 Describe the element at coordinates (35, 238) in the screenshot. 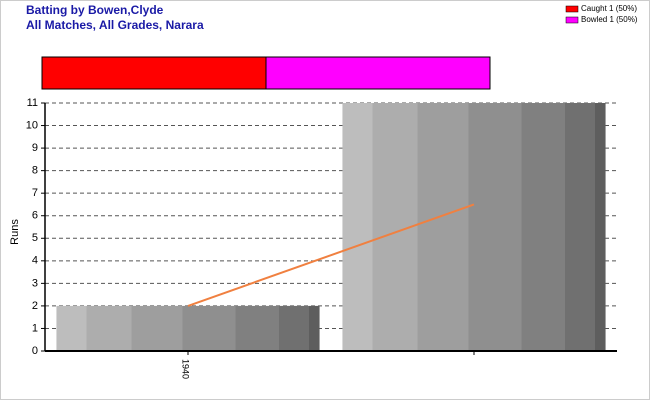

I see `y-tick-label: 5` at that location.